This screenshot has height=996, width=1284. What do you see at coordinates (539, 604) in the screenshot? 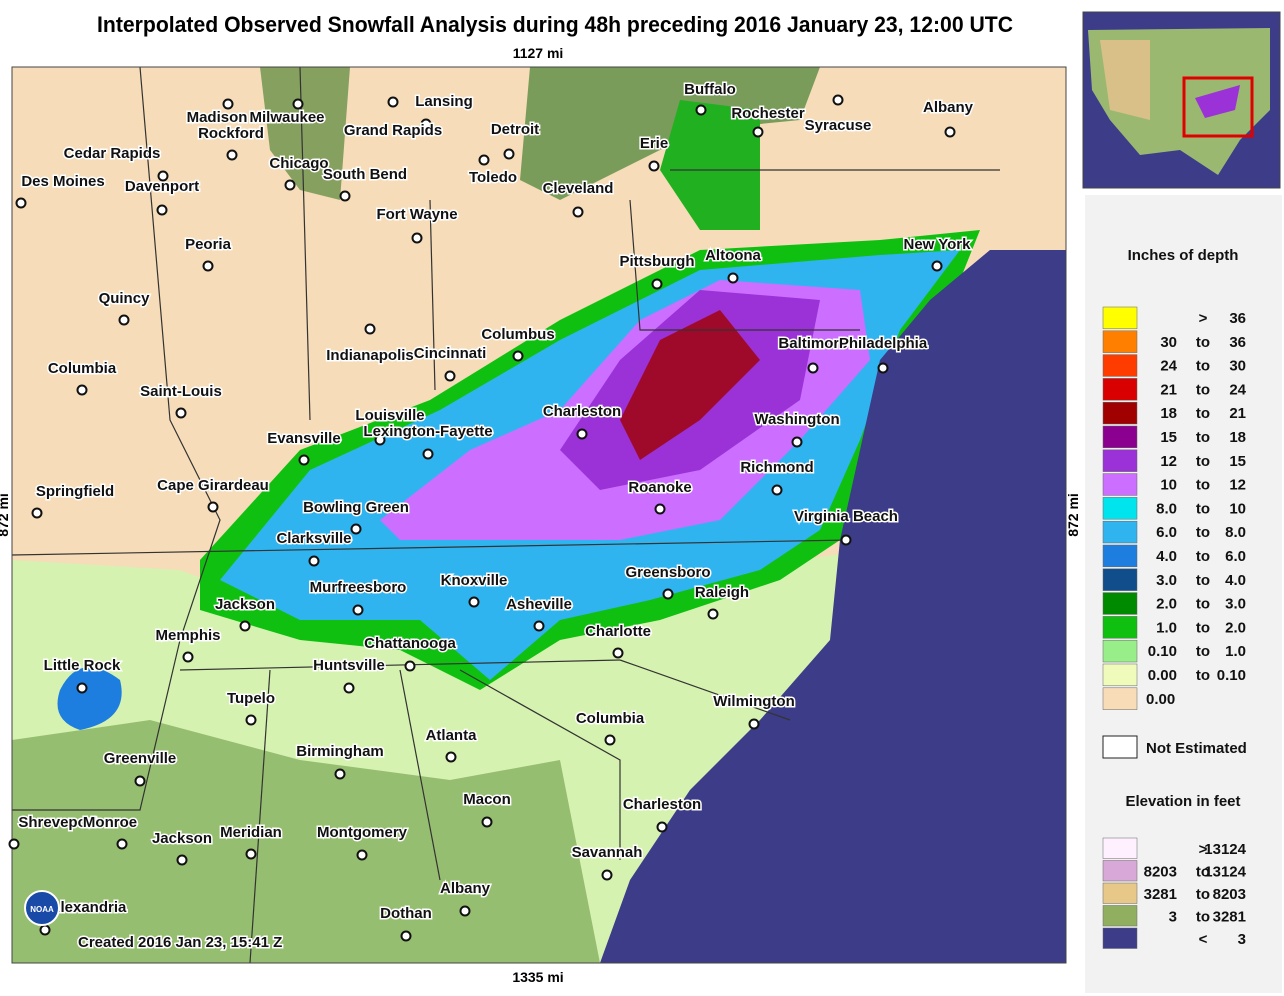
I see `city-label: Asheville` at bounding box center [539, 604].